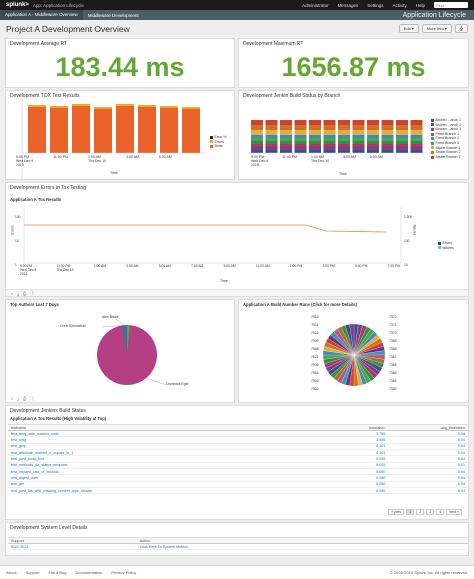 The image size is (474, 579). Describe the element at coordinates (18, 484) in the screenshot. I see `testname-link: test_get` at that location.